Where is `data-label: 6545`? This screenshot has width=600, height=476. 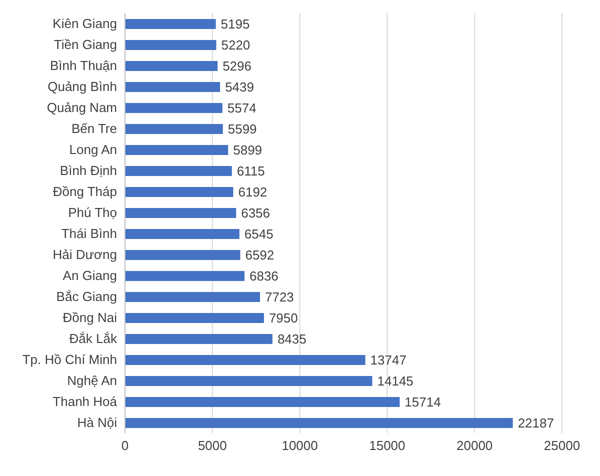 data-label: 6545 is located at coordinates (259, 234).